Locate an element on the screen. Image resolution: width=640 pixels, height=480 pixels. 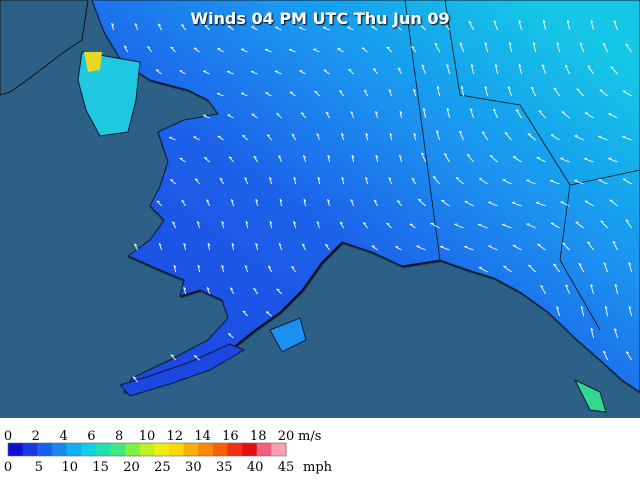
mph-label: 35 is located at coordinates (224, 467).